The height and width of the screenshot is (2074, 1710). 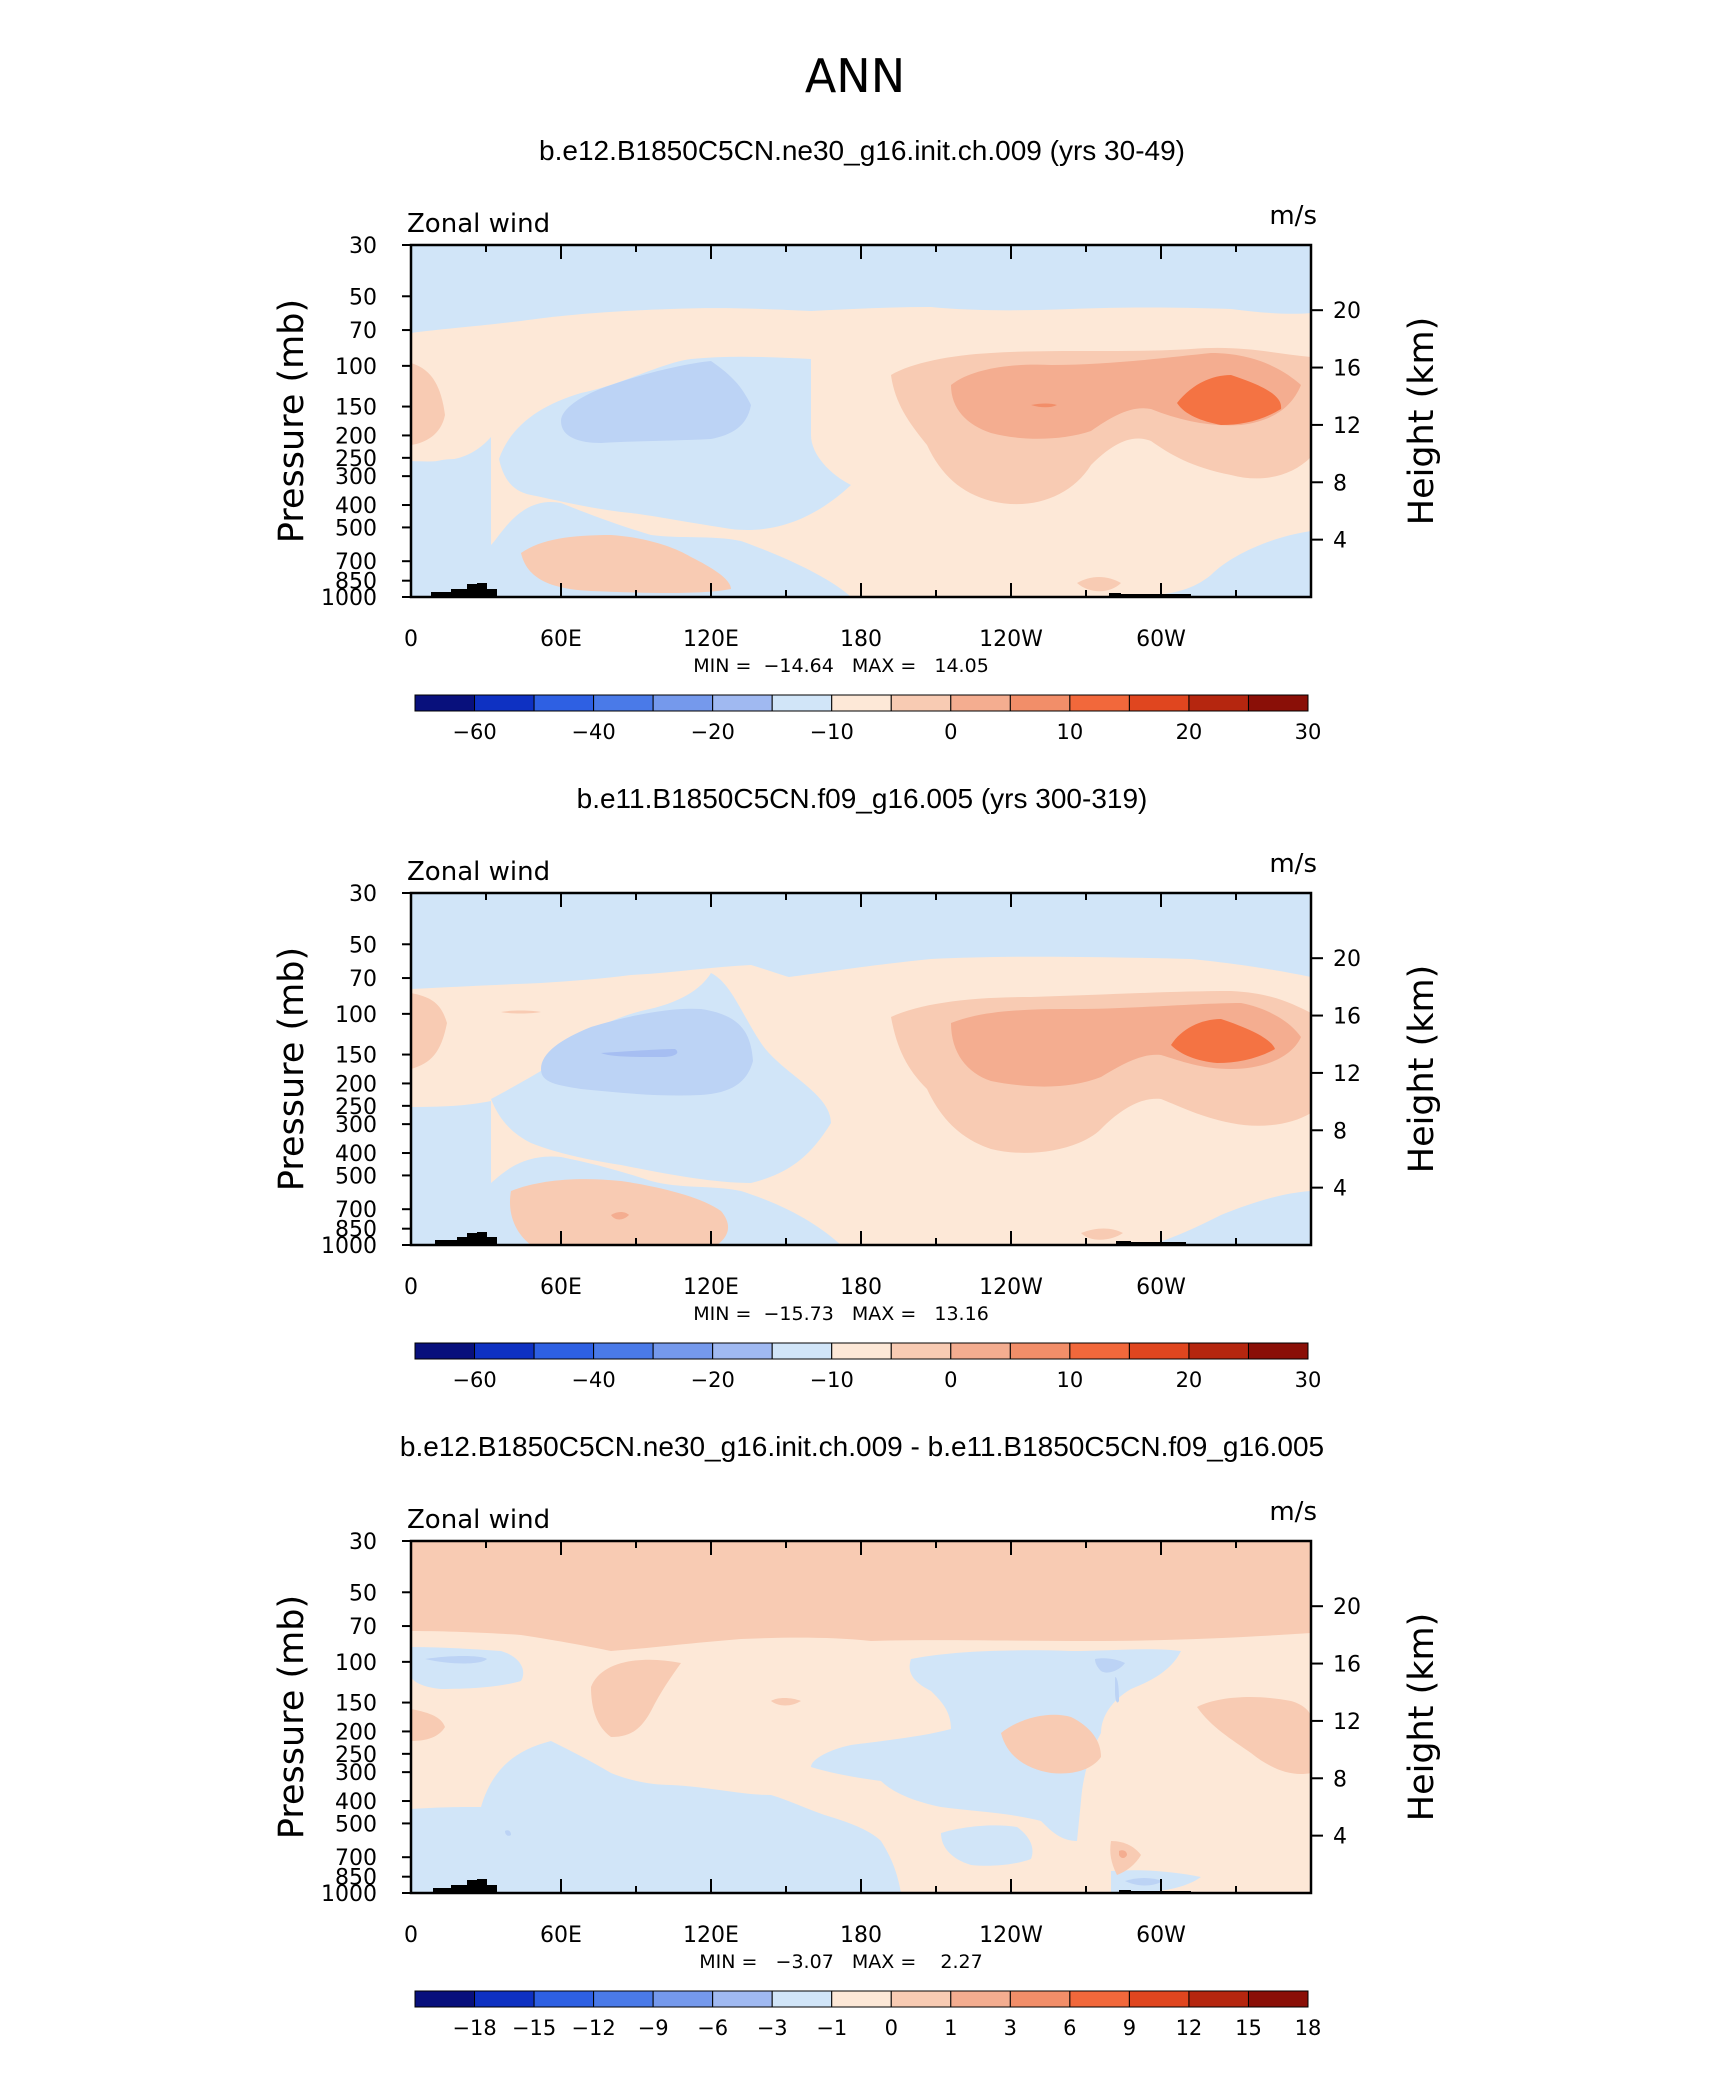 What do you see at coordinates (653, 2028) in the screenshot?
I see `colorbar-label: −9` at bounding box center [653, 2028].